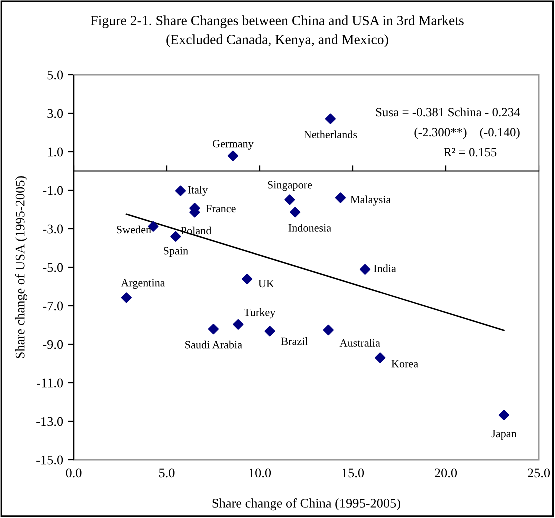 Image resolution: width=555 pixels, height=518 pixels. What do you see at coordinates (371, 201) in the screenshot?
I see `annotation: Malaysia` at bounding box center [371, 201].